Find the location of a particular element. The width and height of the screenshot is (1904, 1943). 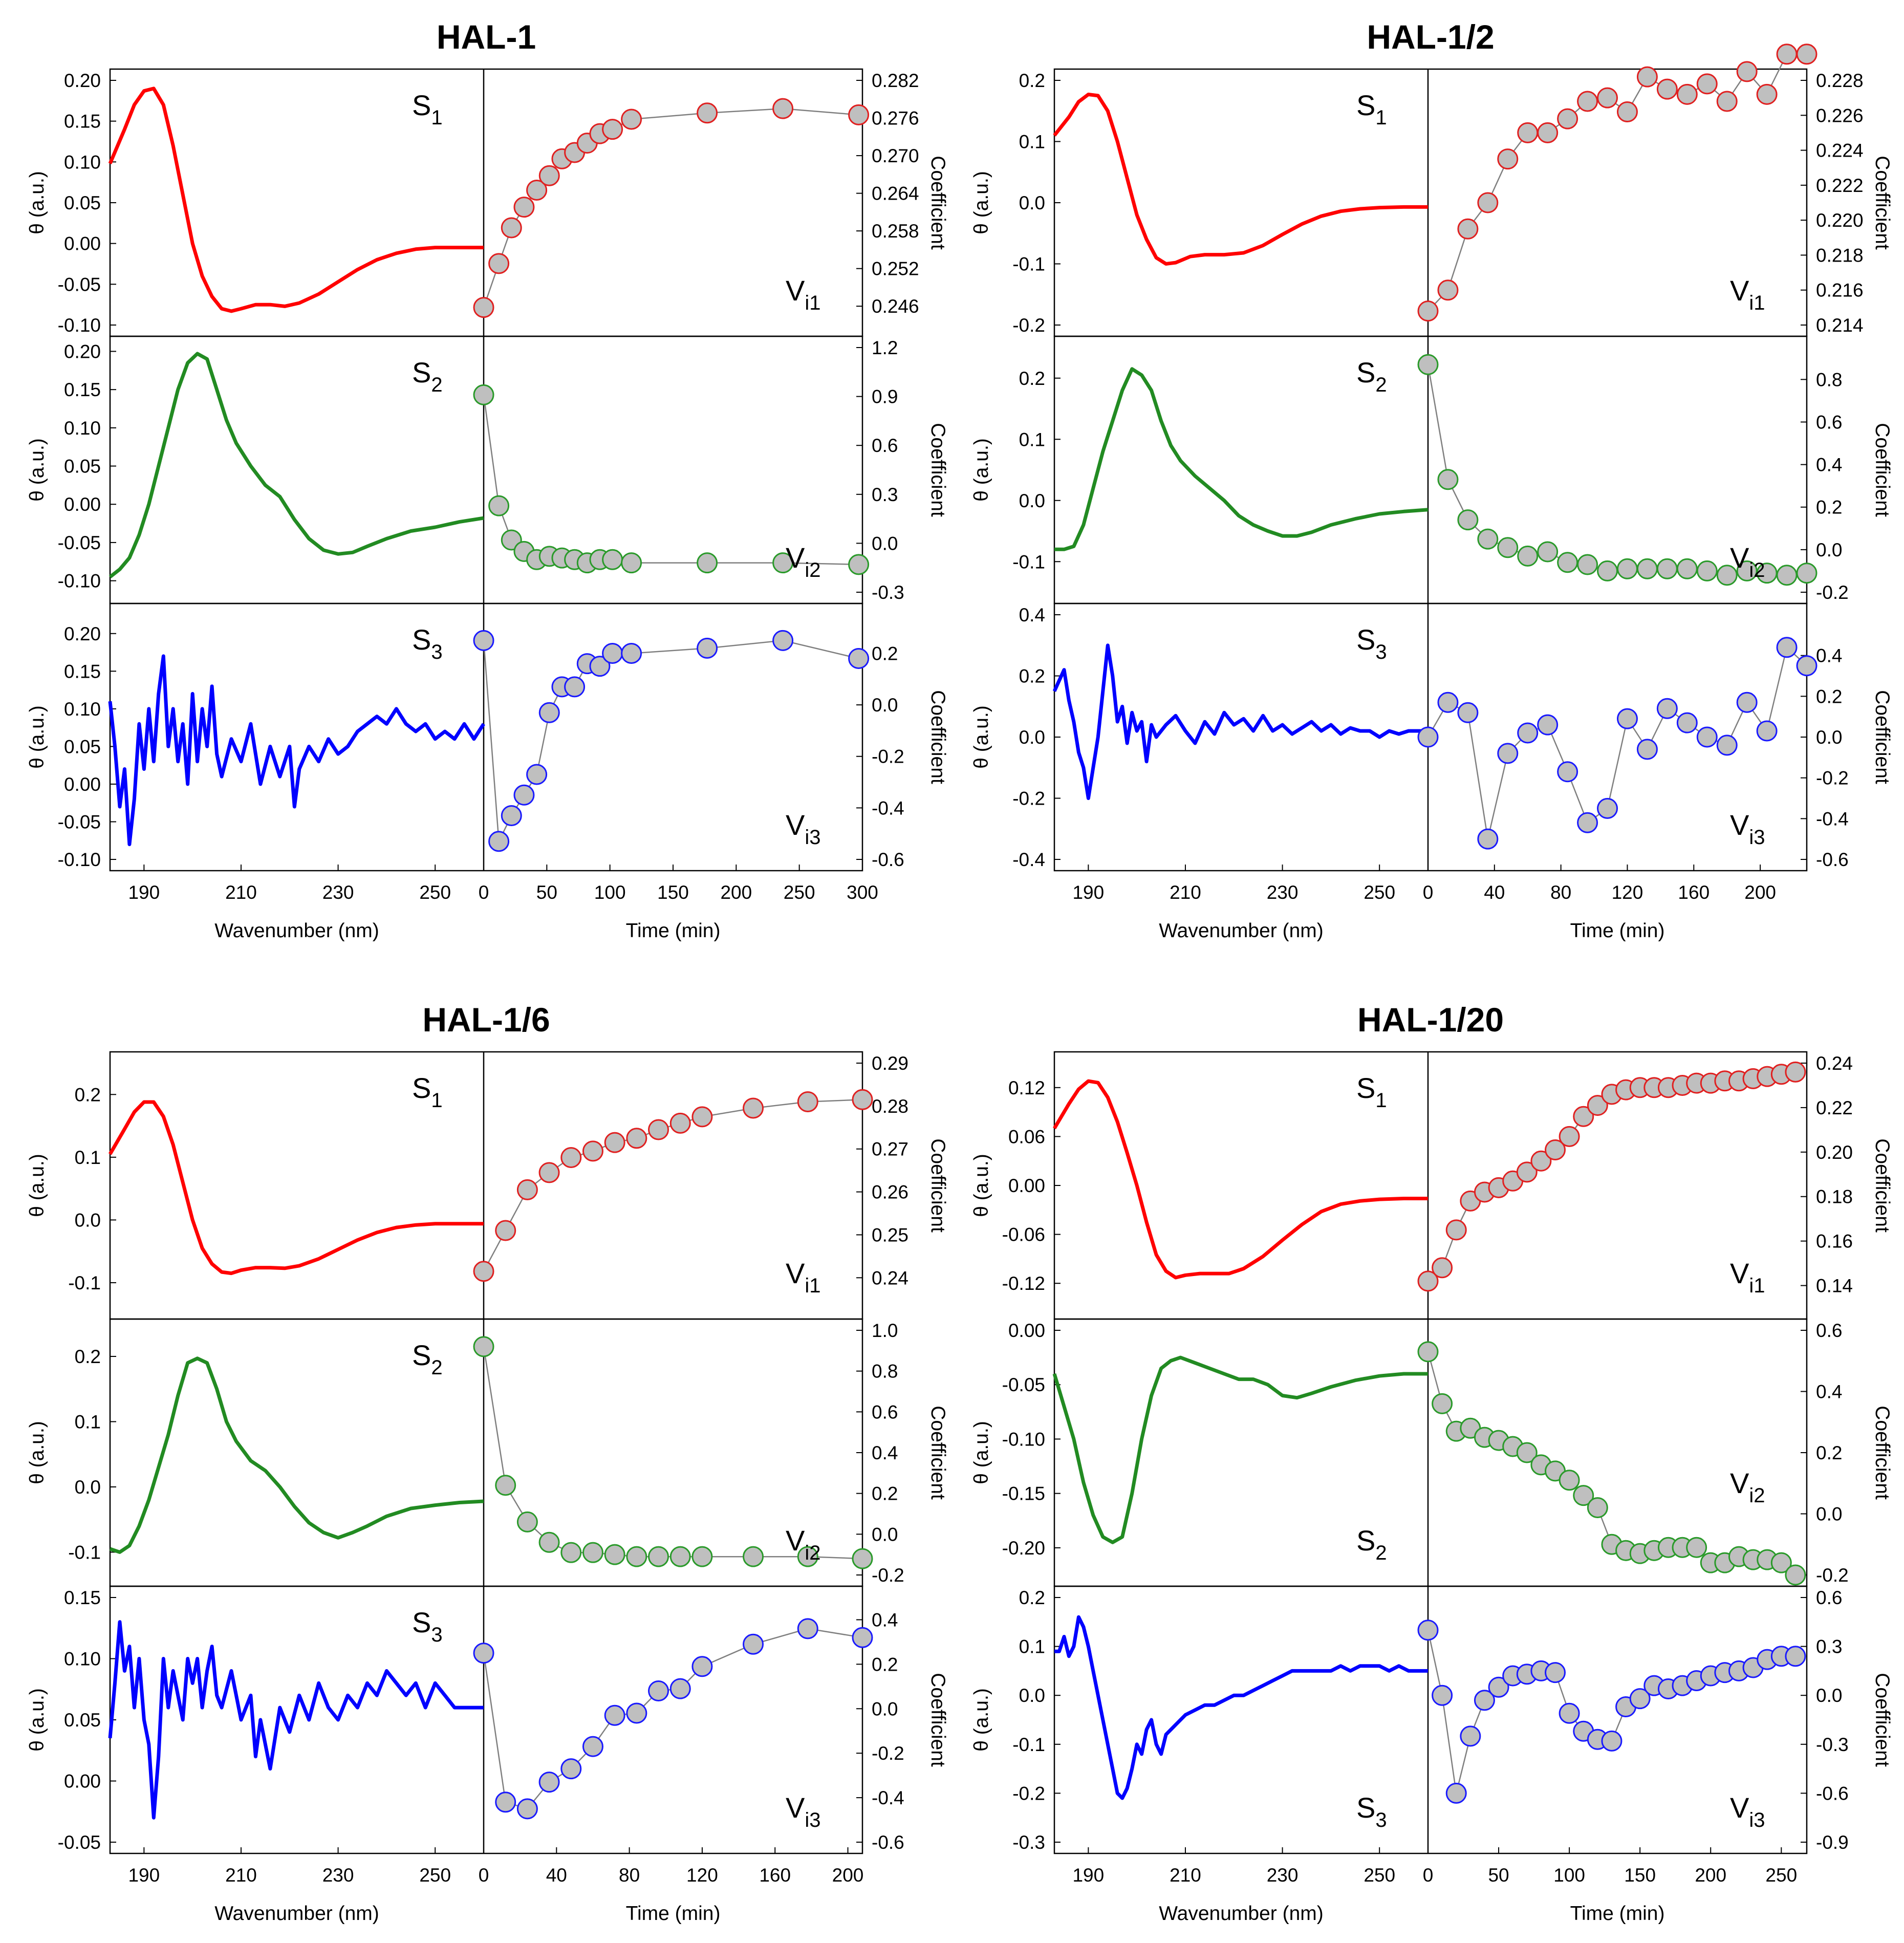

left-tick-label: 0.10 is located at coordinates (82, 162).